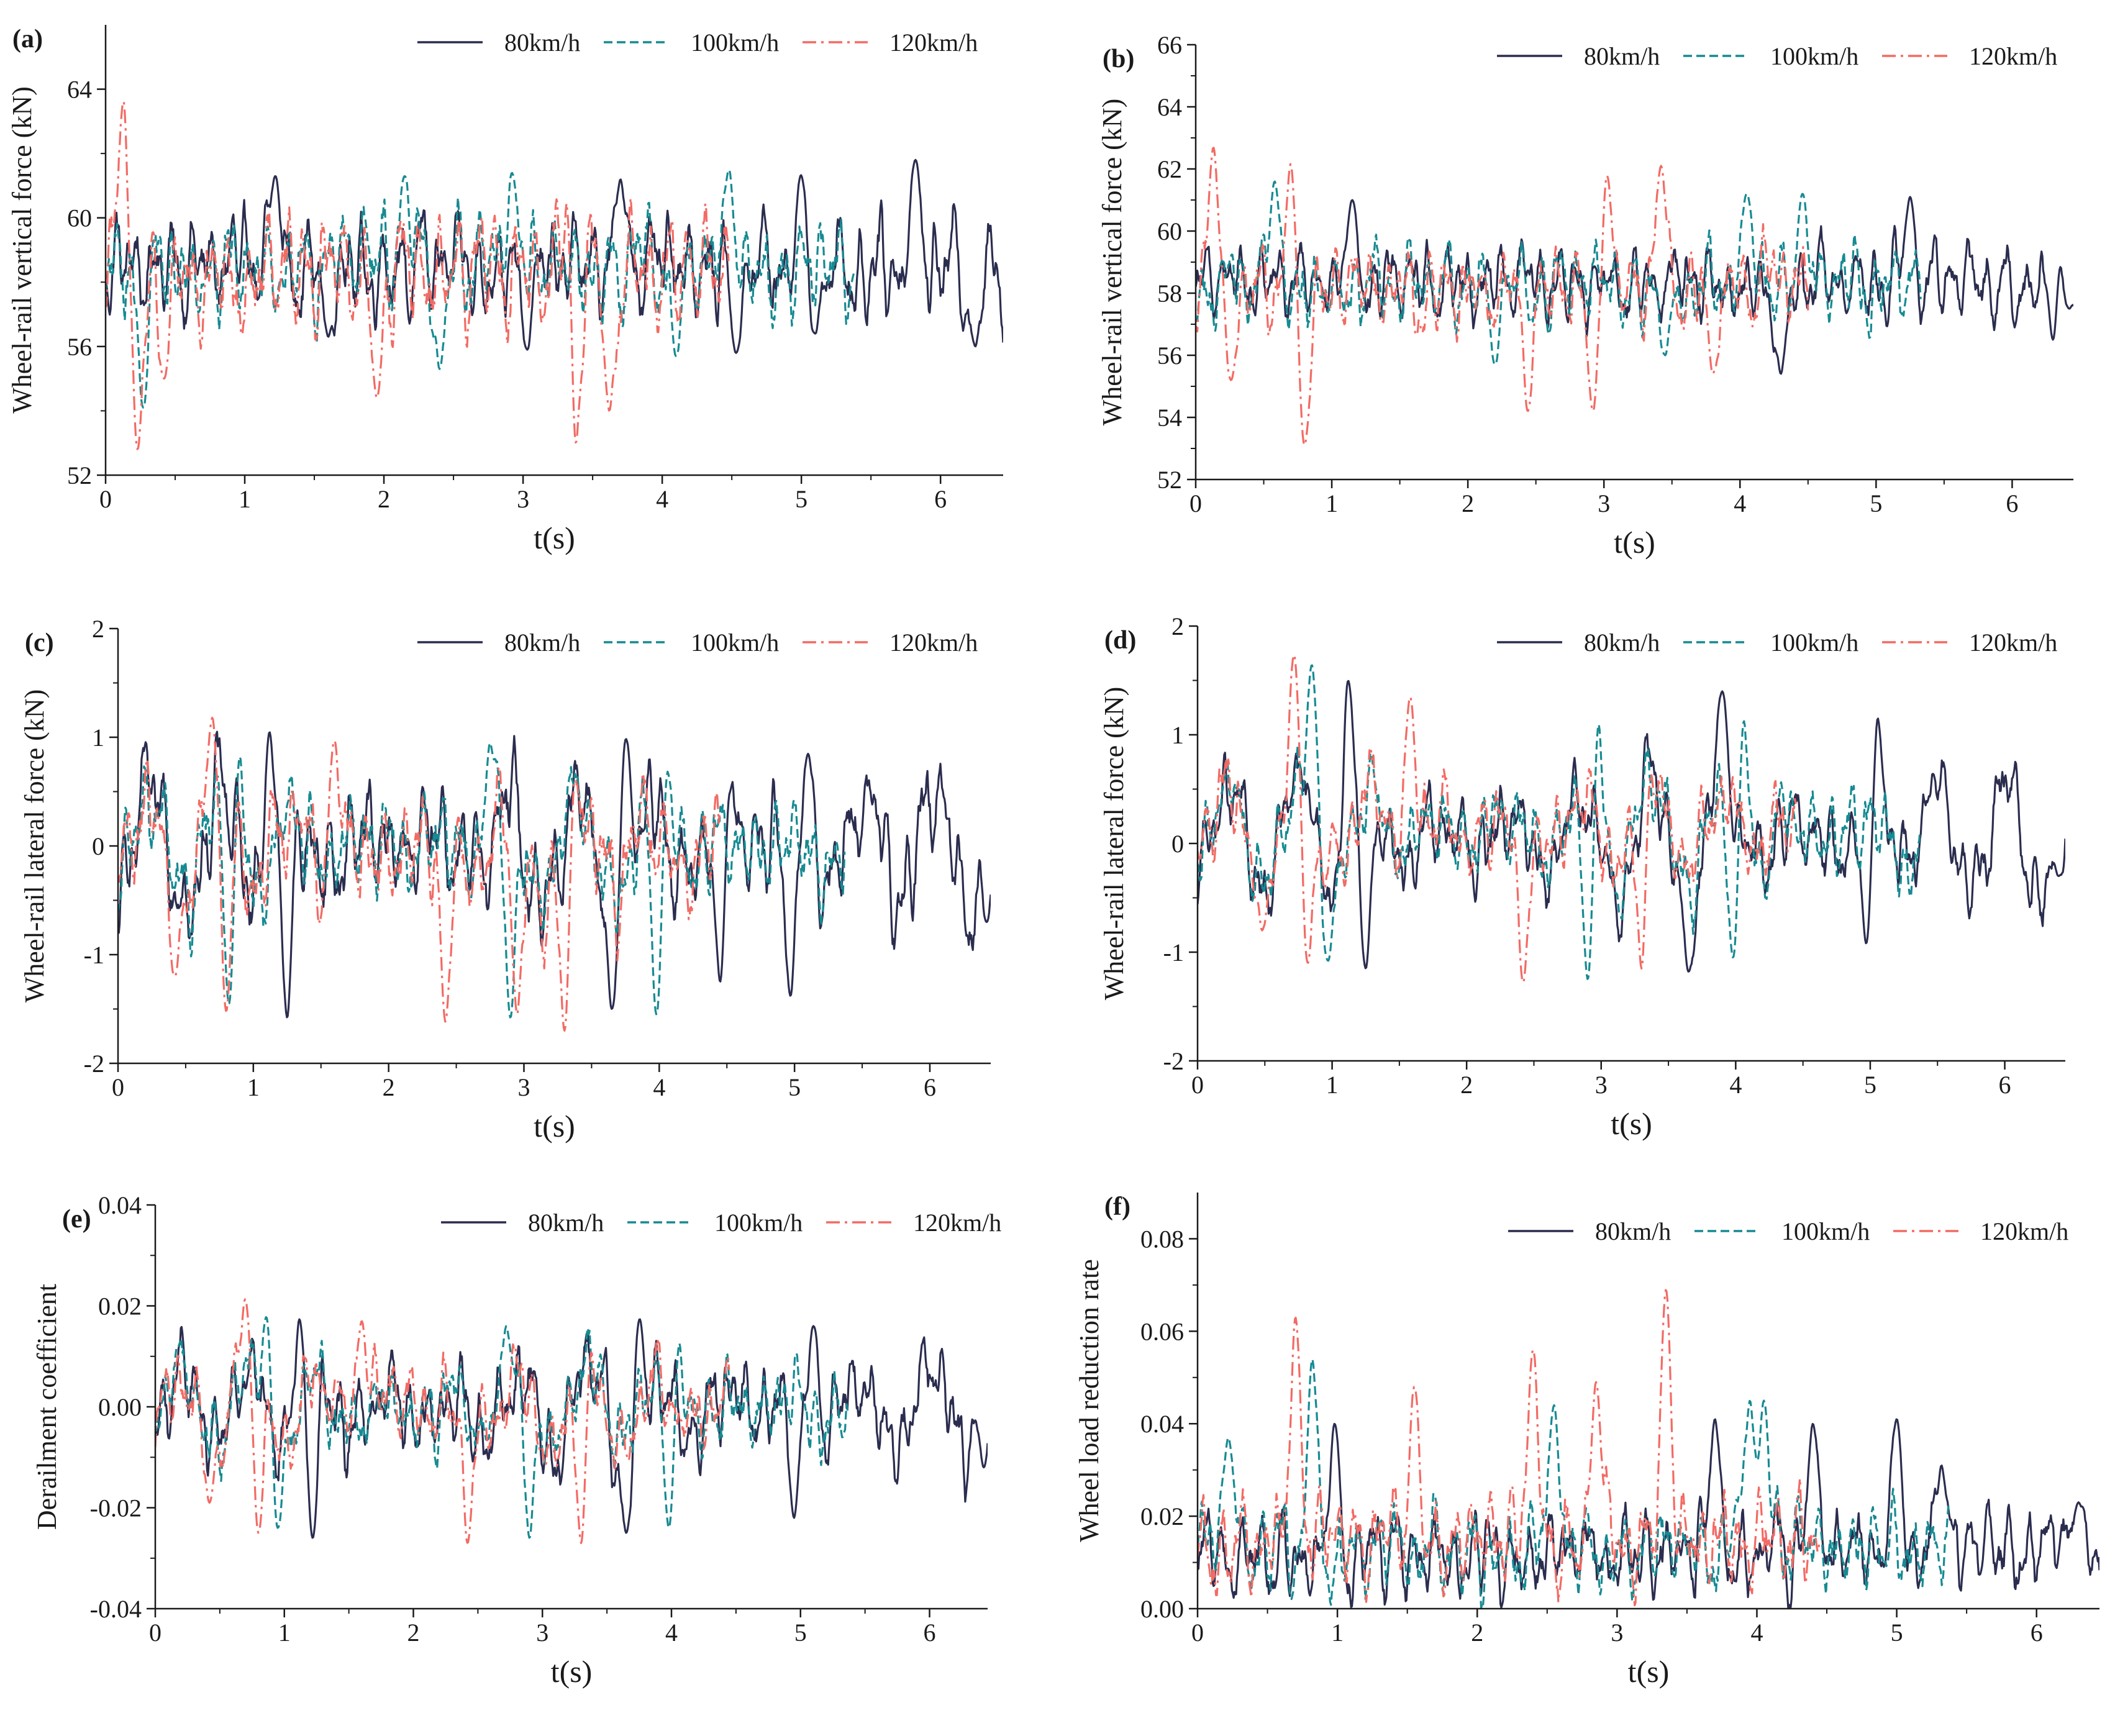  What do you see at coordinates (1169, 293) in the screenshot?
I see `y-tick-label: 58` at bounding box center [1169, 293].